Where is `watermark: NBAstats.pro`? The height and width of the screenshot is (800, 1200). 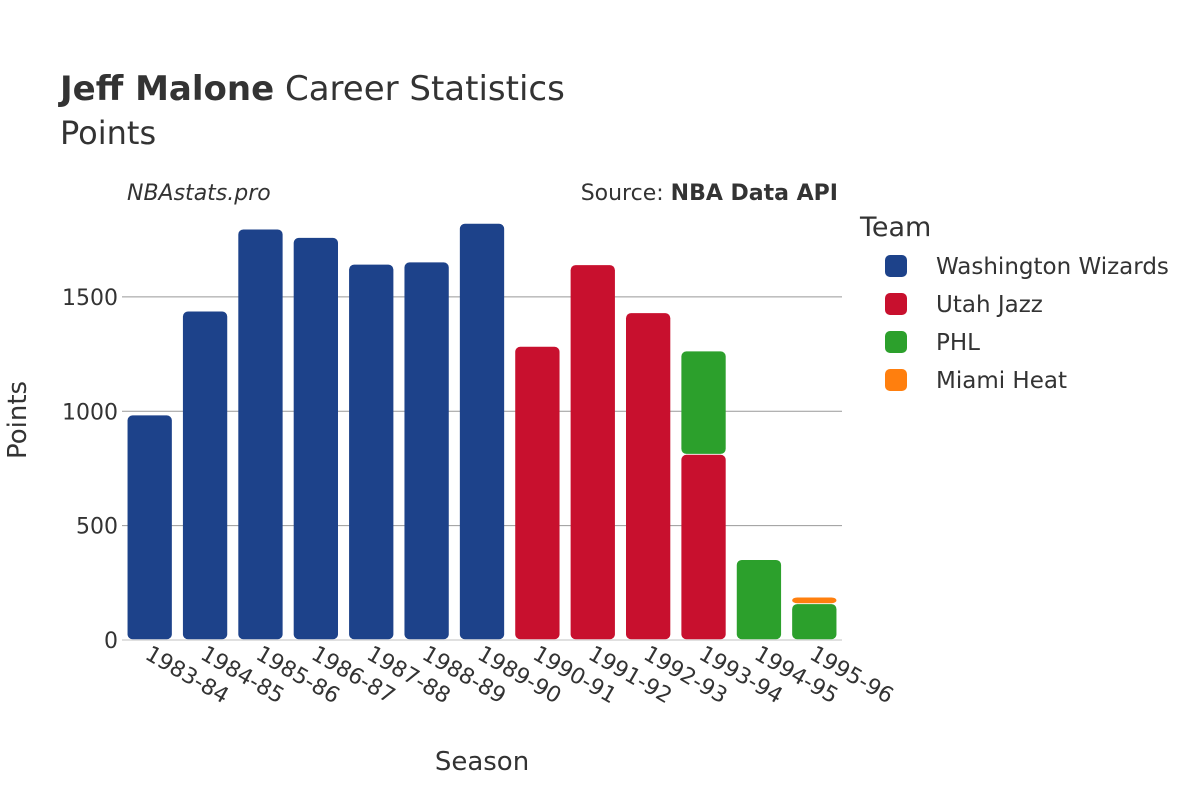 watermark: NBAstats.pro is located at coordinates (199, 193).